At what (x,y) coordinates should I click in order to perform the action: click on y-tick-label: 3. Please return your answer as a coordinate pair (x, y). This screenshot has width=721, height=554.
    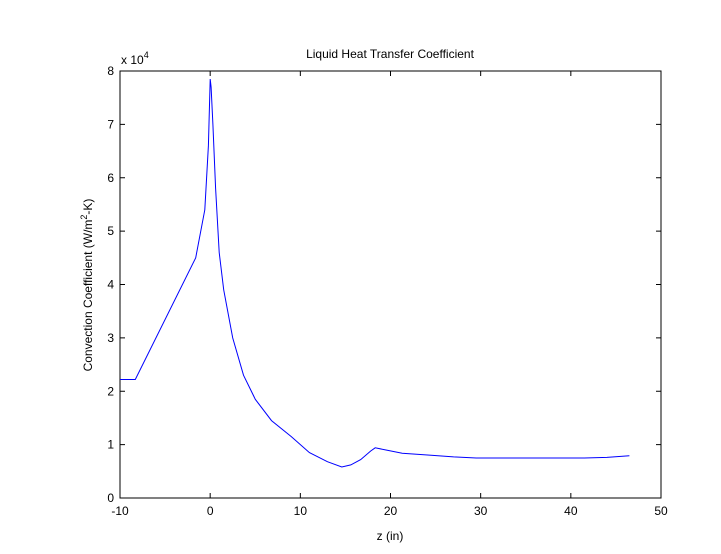
    Looking at the image, I should click on (110, 338).